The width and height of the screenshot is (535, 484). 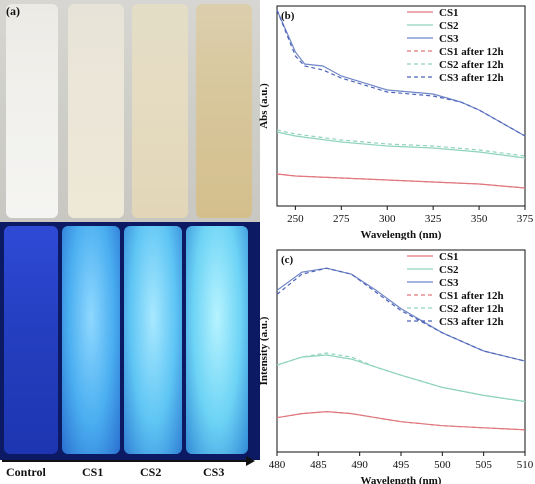 What do you see at coordinates (318, 465) in the screenshot?
I see `x-tick-label: 485` at bounding box center [318, 465].